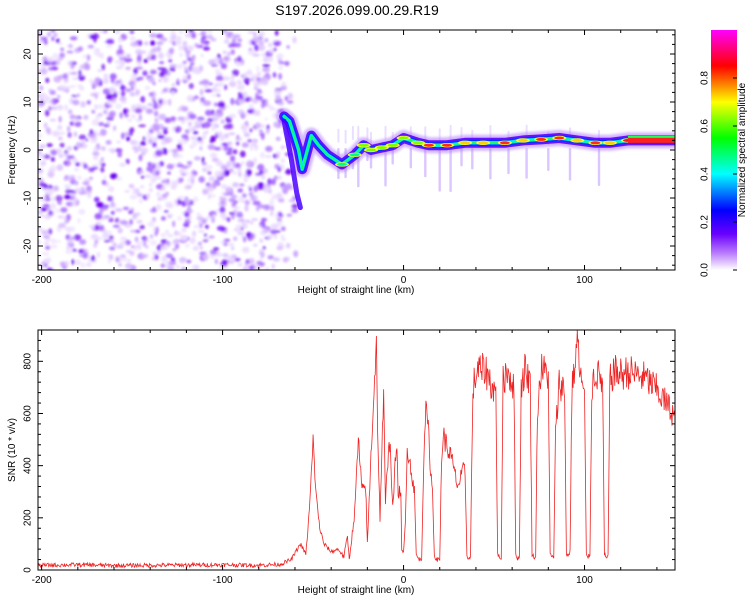  I want to click on colorbar-tick-label: 0.6, so click(705, 126).